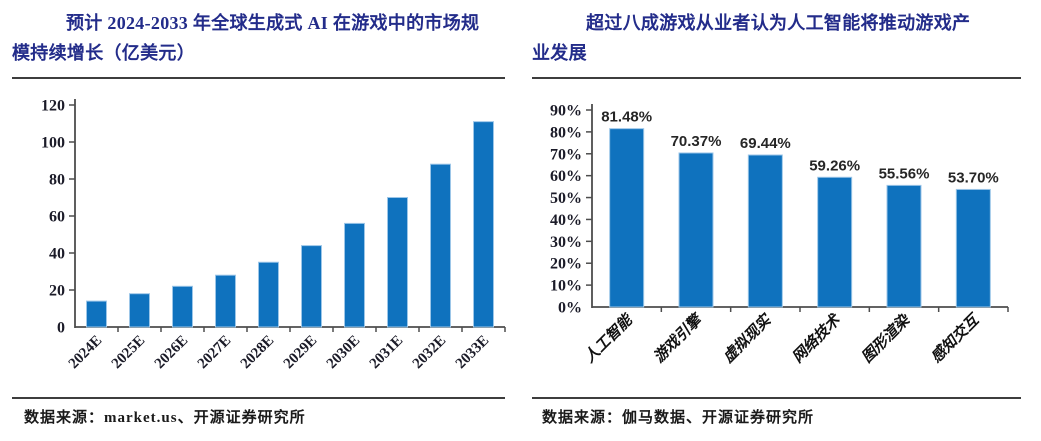 The image size is (1041, 441). Describe the element at coordinates (440, 245) in the screenshot. I see `bar-2032E` at that location.